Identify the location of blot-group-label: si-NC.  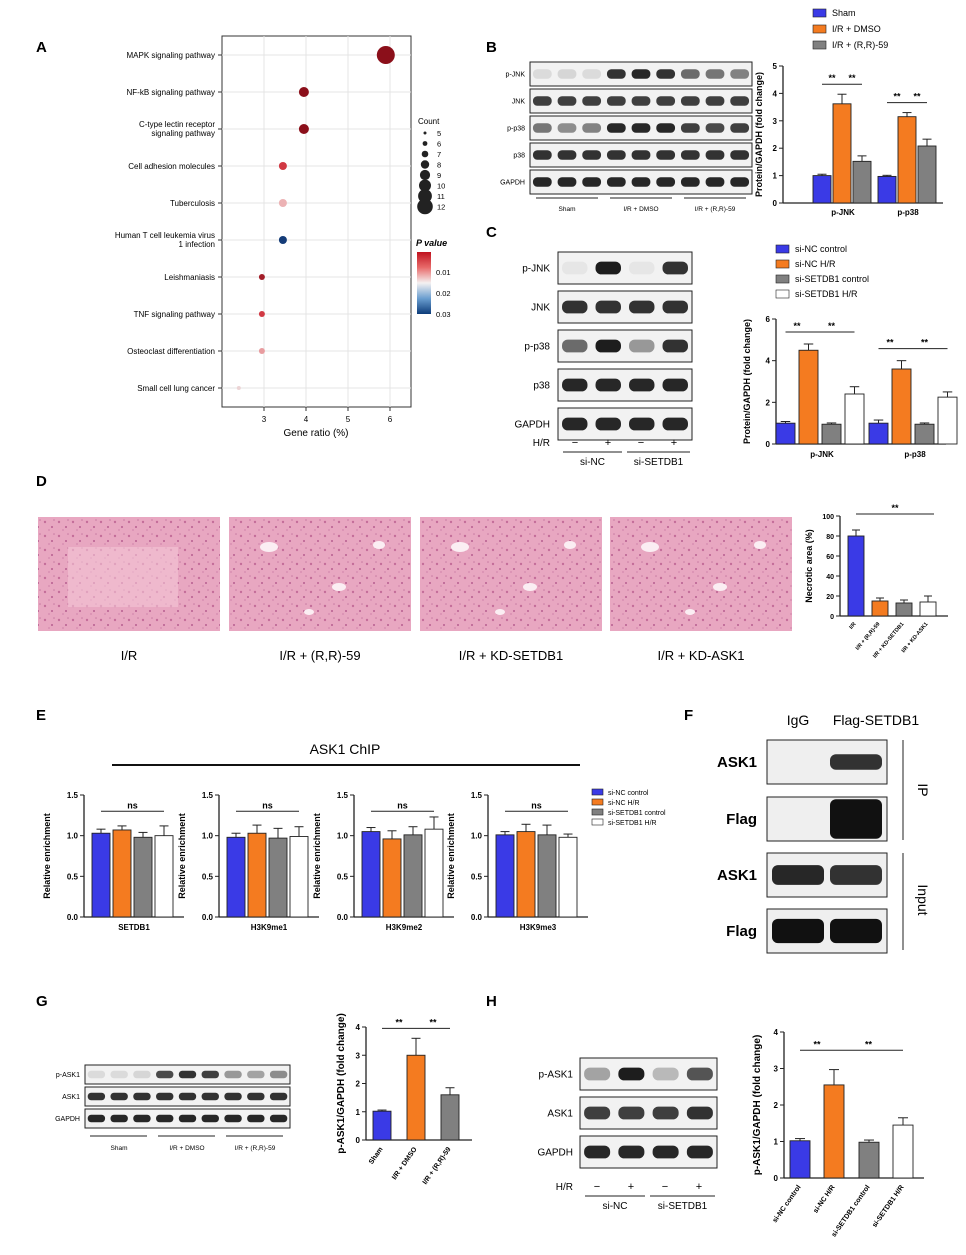
(592, 462).